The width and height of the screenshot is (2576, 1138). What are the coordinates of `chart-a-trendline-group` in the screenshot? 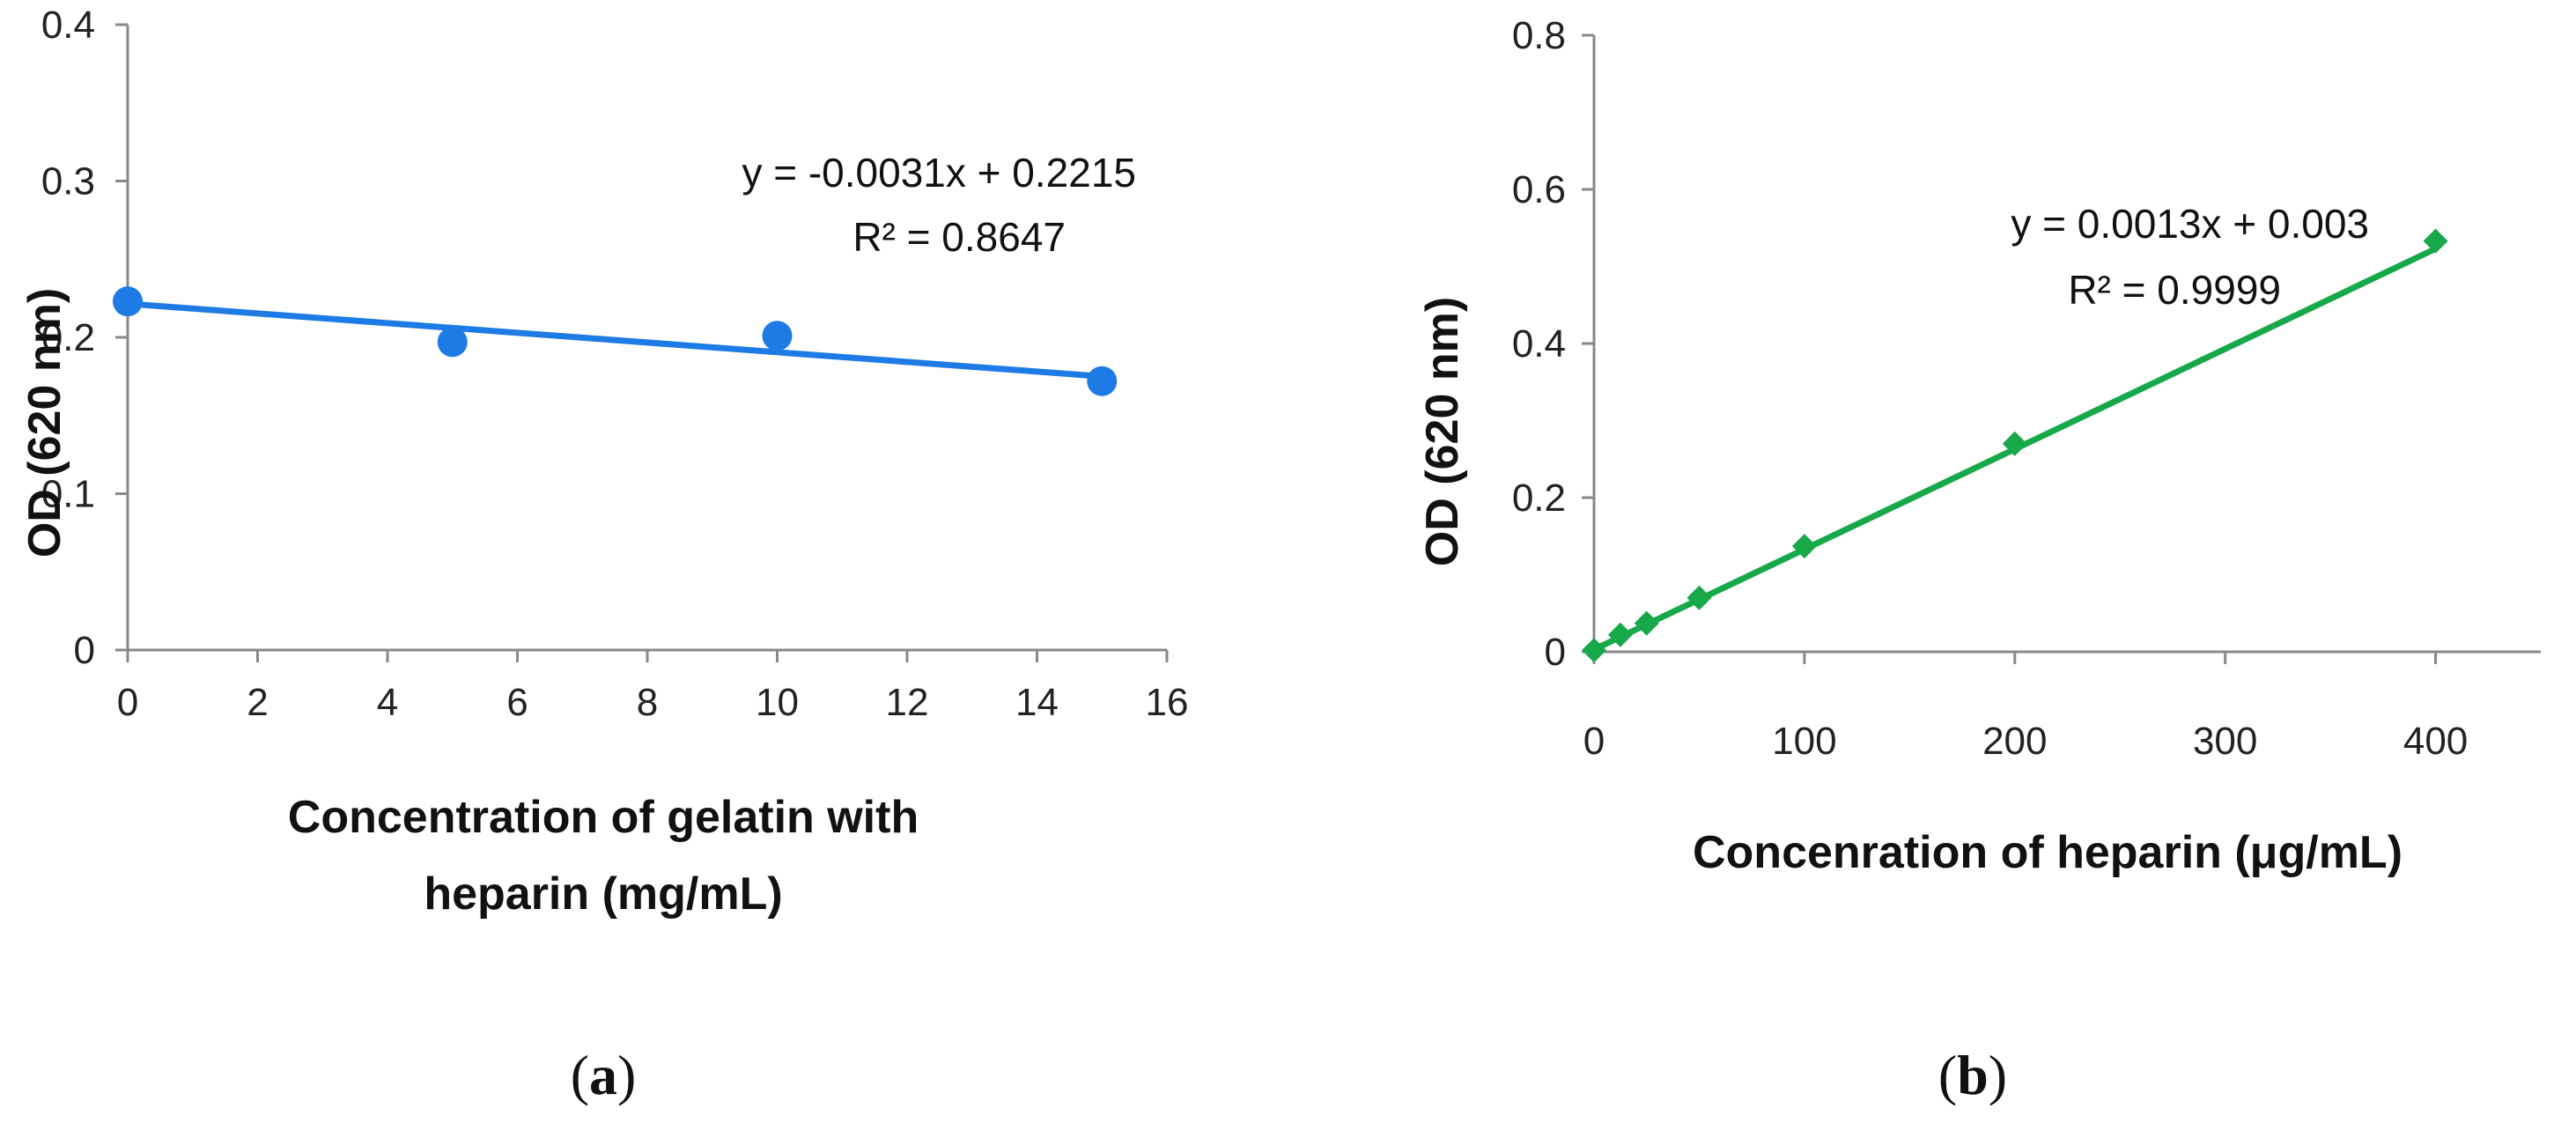 It's located at (614, 340).